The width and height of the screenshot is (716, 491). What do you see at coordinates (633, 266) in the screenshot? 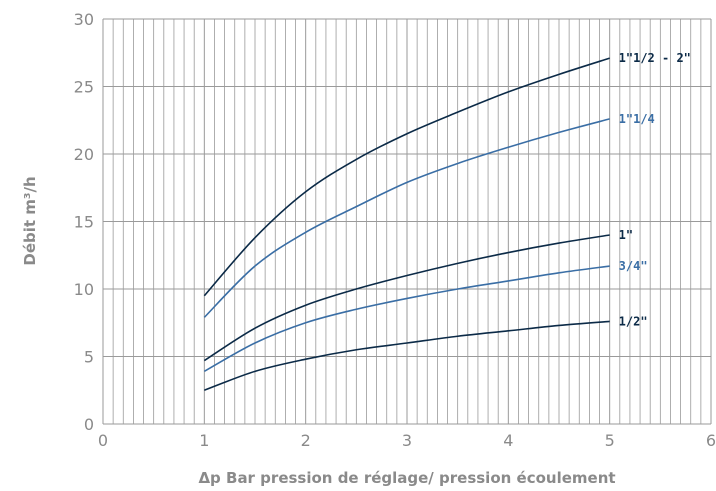
I see `series-label-3: 3/4"` at bounding box center [633, 266].